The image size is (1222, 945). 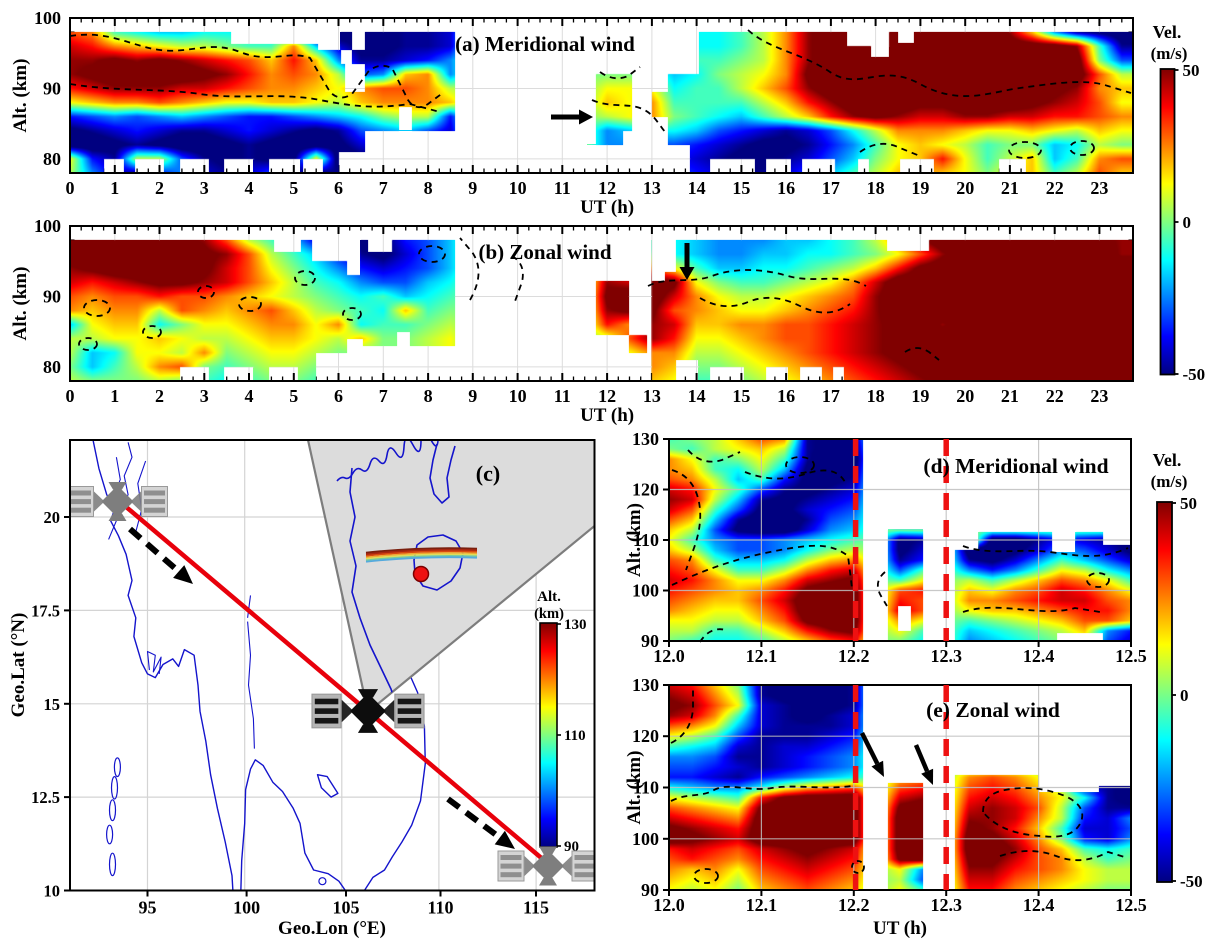 What do you see at coordinates (338, 188) in the screenshot?
I see `svg-text: 6` at bounding box center [338, 188].